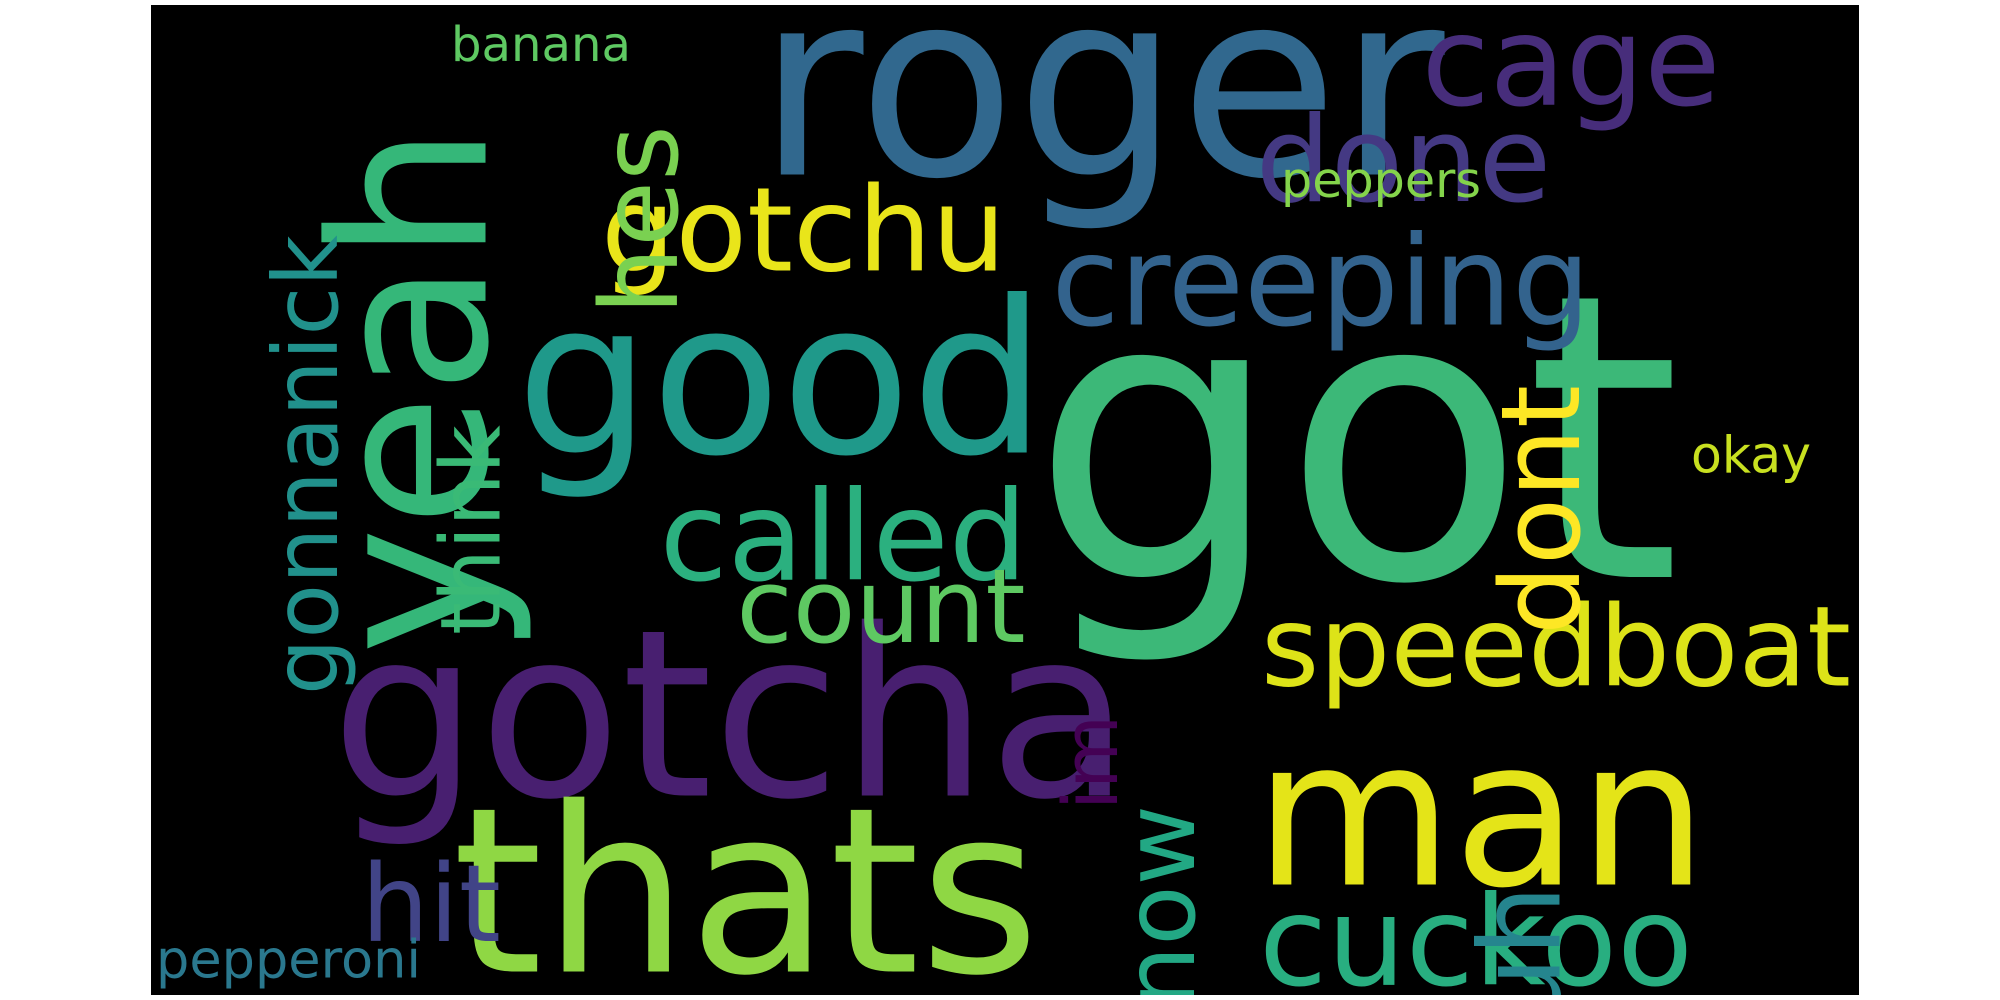  Describe the element at coordinates (745, 877) in the screenshot. I see `word-thats: thats` at that location.